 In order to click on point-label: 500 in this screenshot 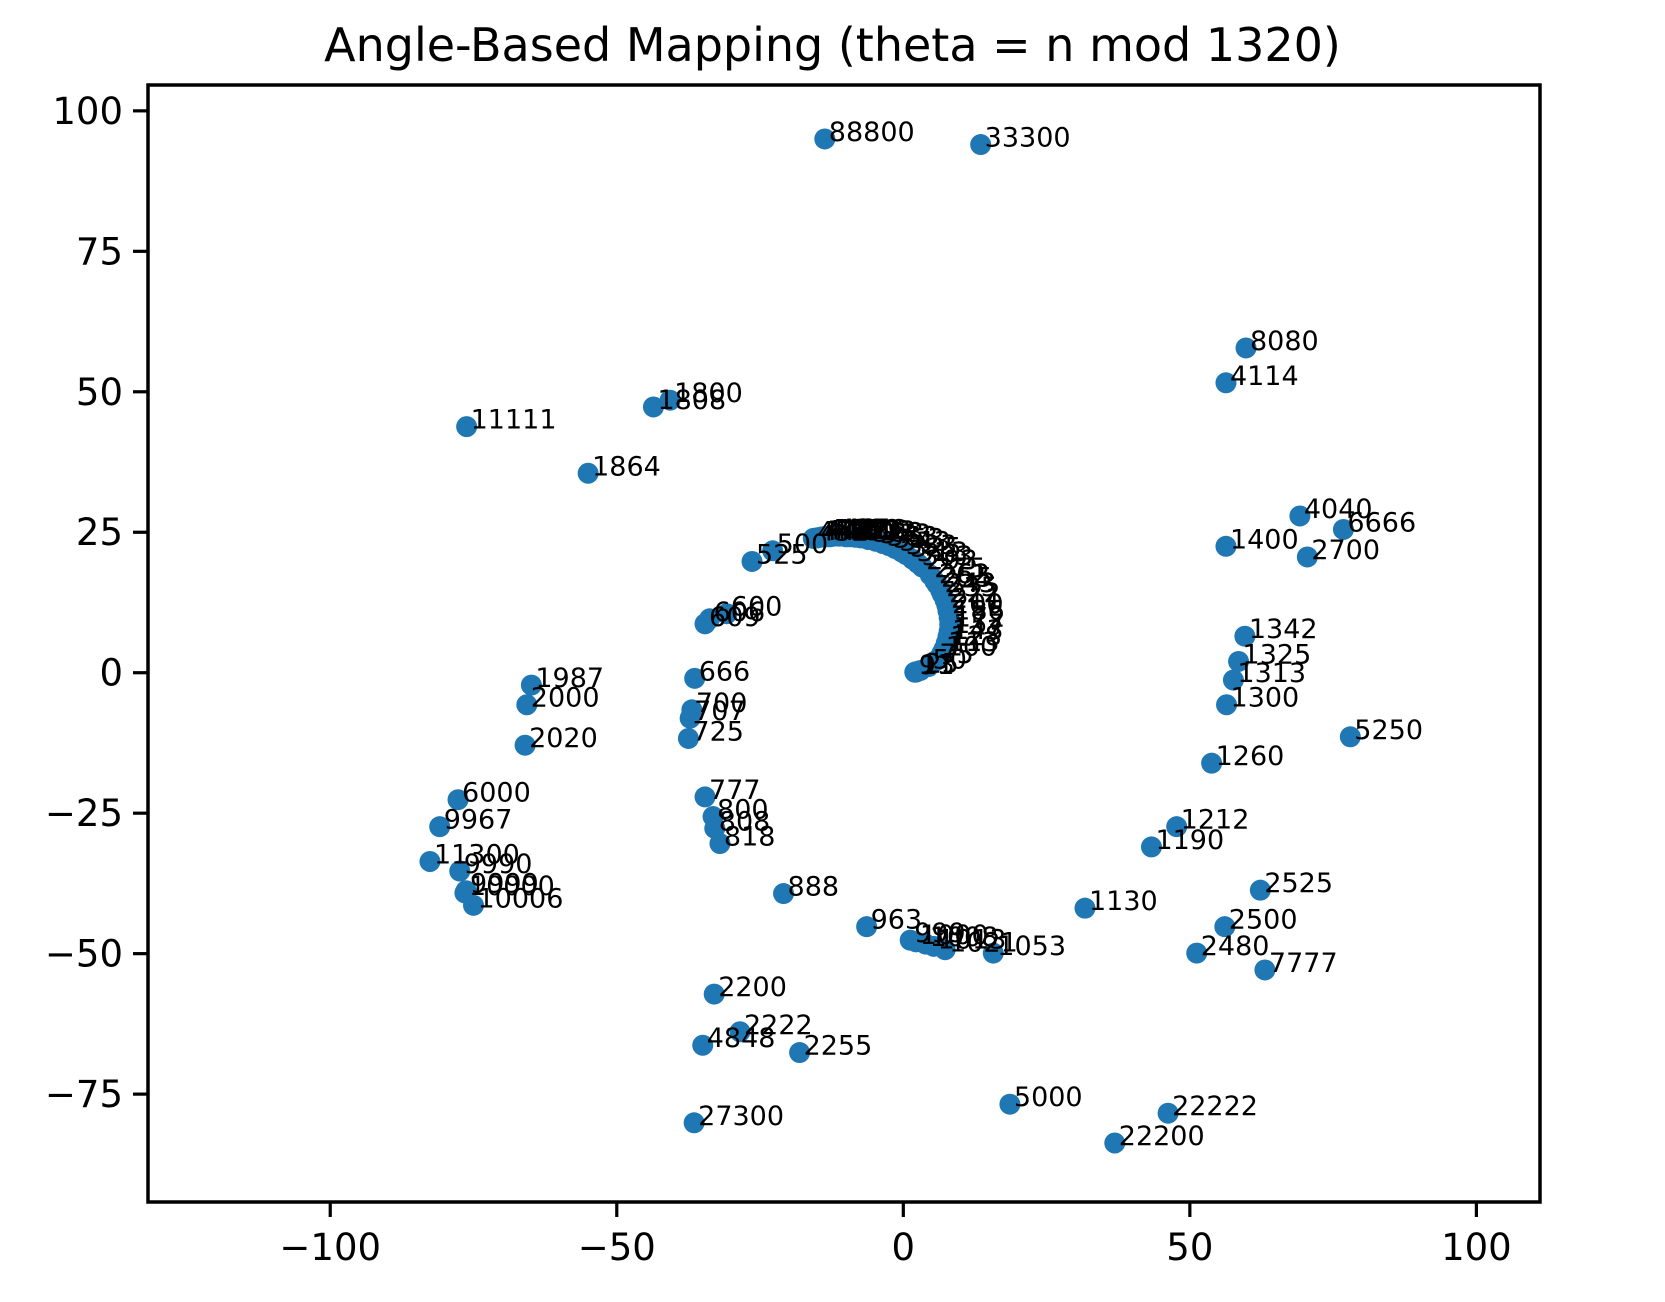, I will do `click(803, 544)`.